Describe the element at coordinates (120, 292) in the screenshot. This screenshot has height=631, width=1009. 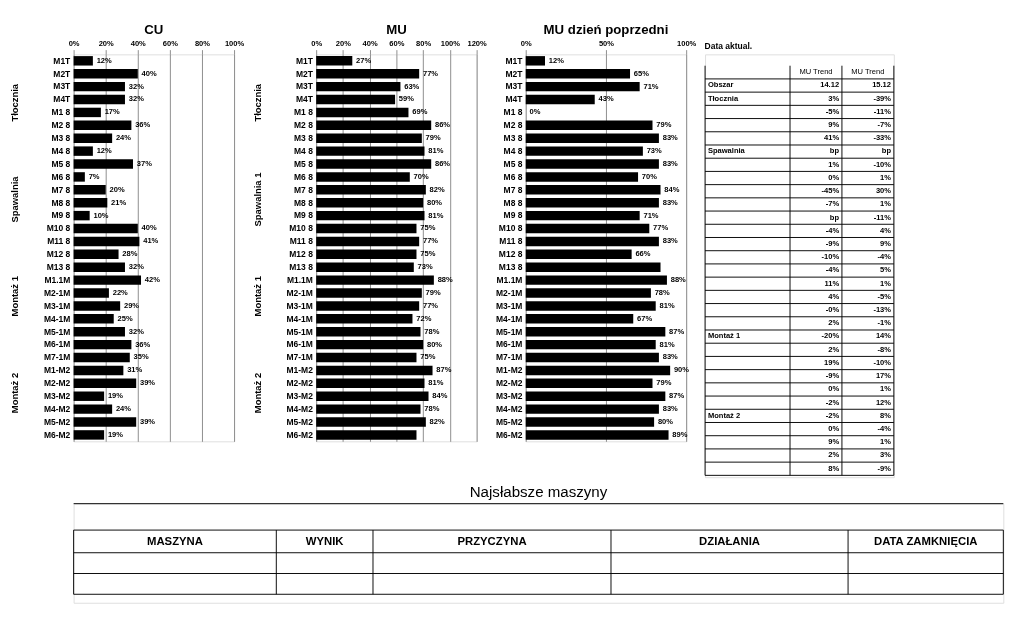
I see `data-label: 22%` at that location.